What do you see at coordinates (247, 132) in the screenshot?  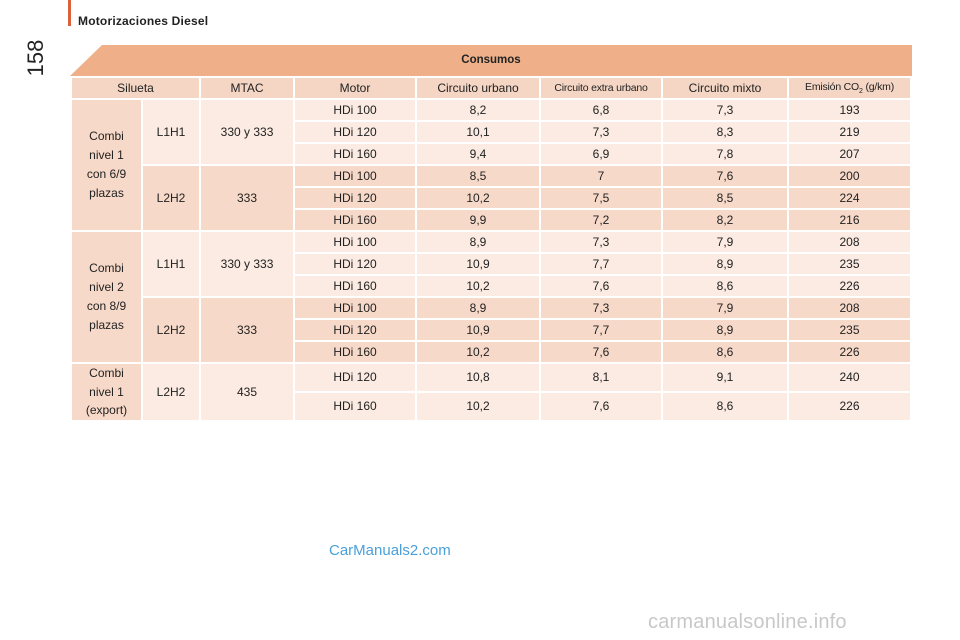 I see `mtac-cell: 330 y 333` at bounding box center [247, 132].